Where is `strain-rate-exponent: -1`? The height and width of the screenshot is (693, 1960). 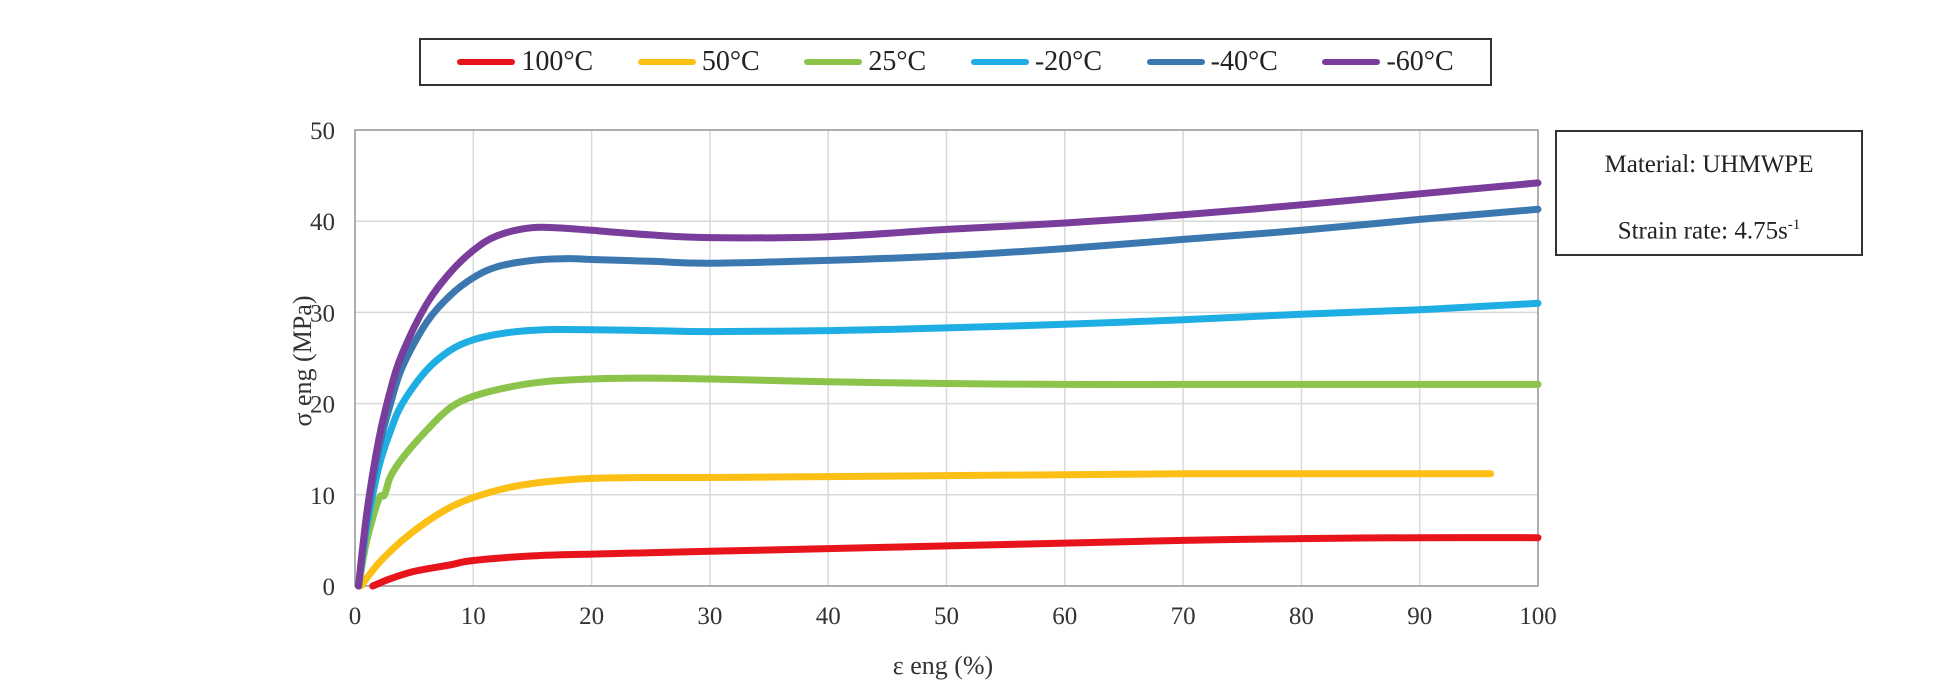
strain-rate-exponent: -1 is located at coordinates (1794, 225).